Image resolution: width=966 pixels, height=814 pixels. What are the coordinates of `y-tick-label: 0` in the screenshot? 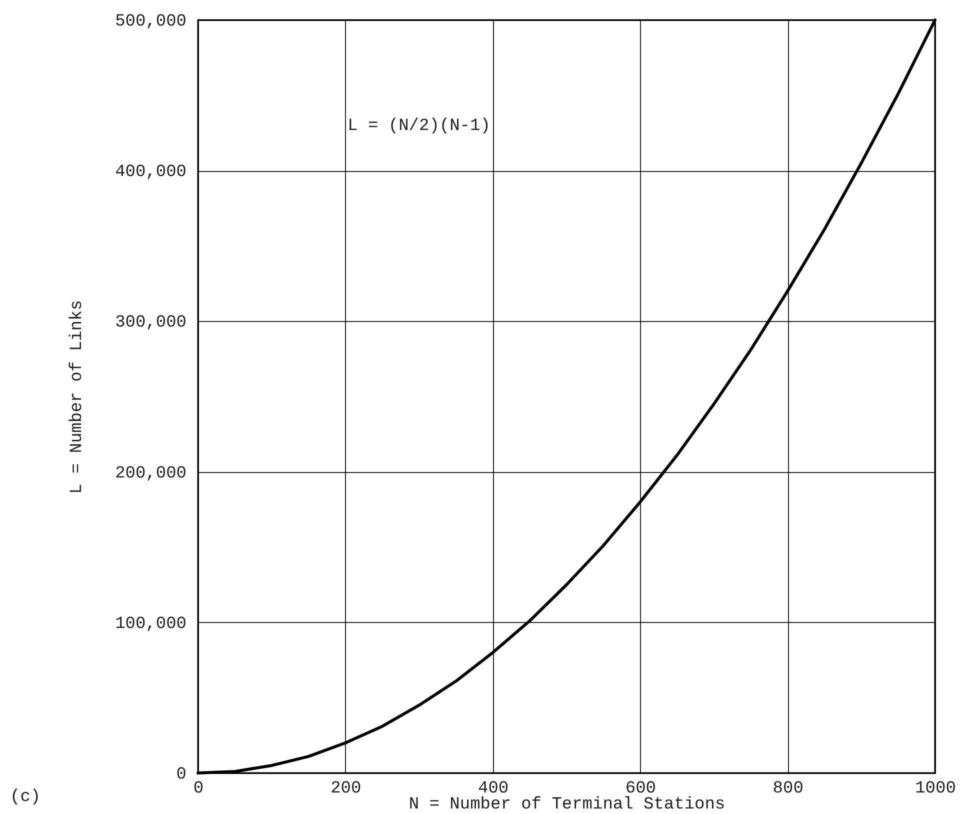 It's located at (181, 775).